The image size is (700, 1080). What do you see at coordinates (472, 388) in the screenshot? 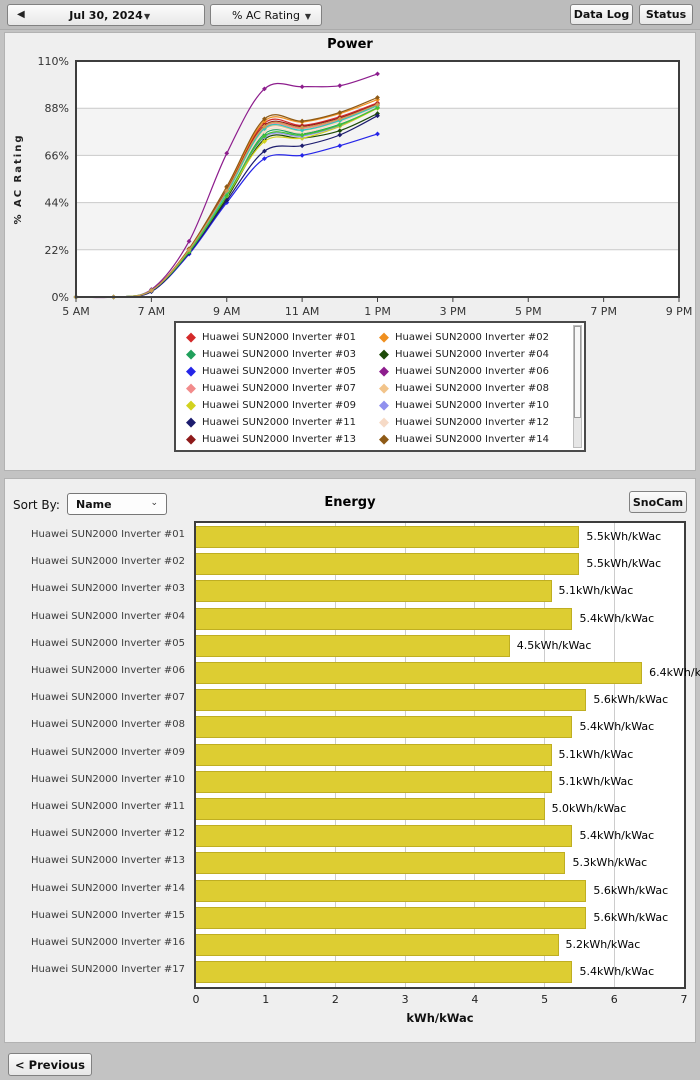
I see `legend-item: ◆ Huawei SUN2000 Inverter #08` at bounding box center [472, 388].